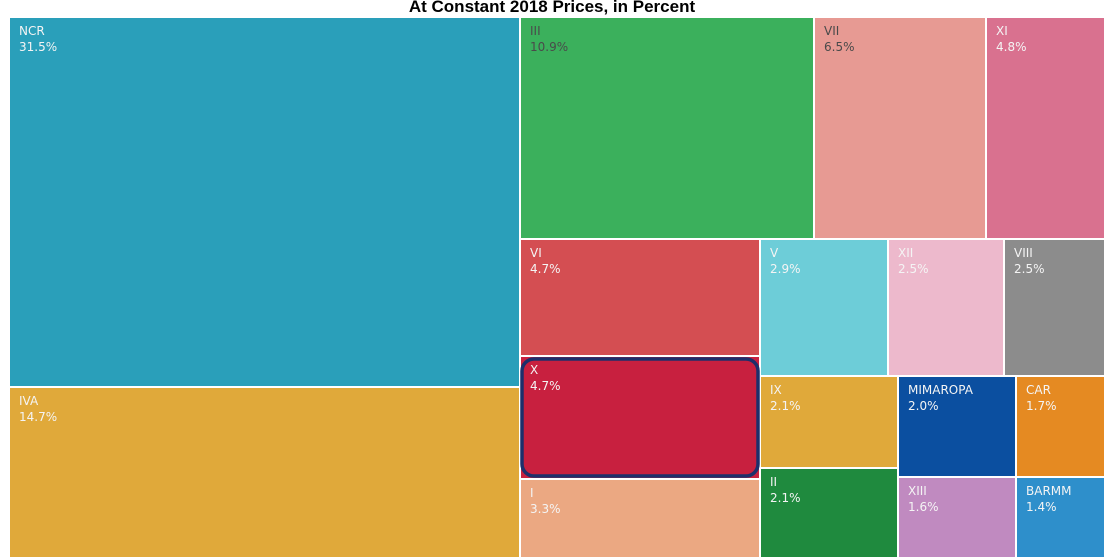 The image size is (1104, 557). What do you see at coordinates (785, 269) in the screenshot?
I see `value-label: 2.9%` at bounding box center [785, 269].